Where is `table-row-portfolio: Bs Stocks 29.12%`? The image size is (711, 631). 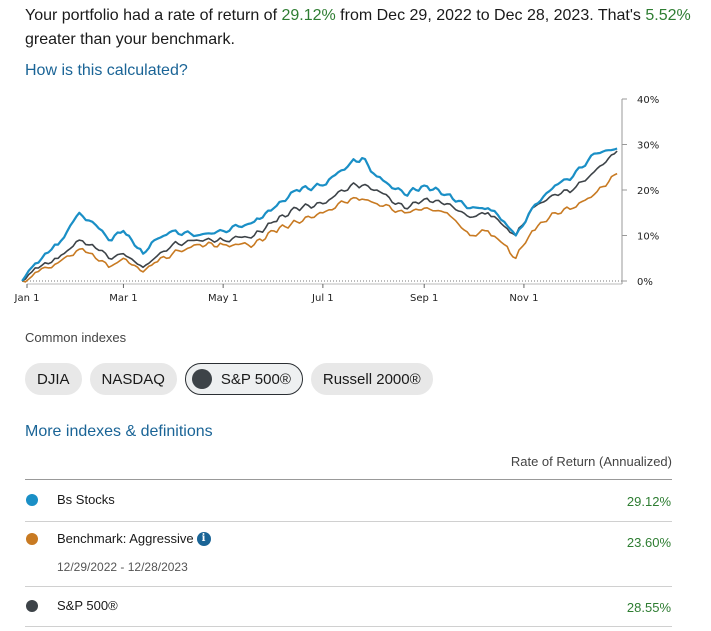 table-row-portfolio: Bs Stocks 29.12% is located at coordinates (348, 501).